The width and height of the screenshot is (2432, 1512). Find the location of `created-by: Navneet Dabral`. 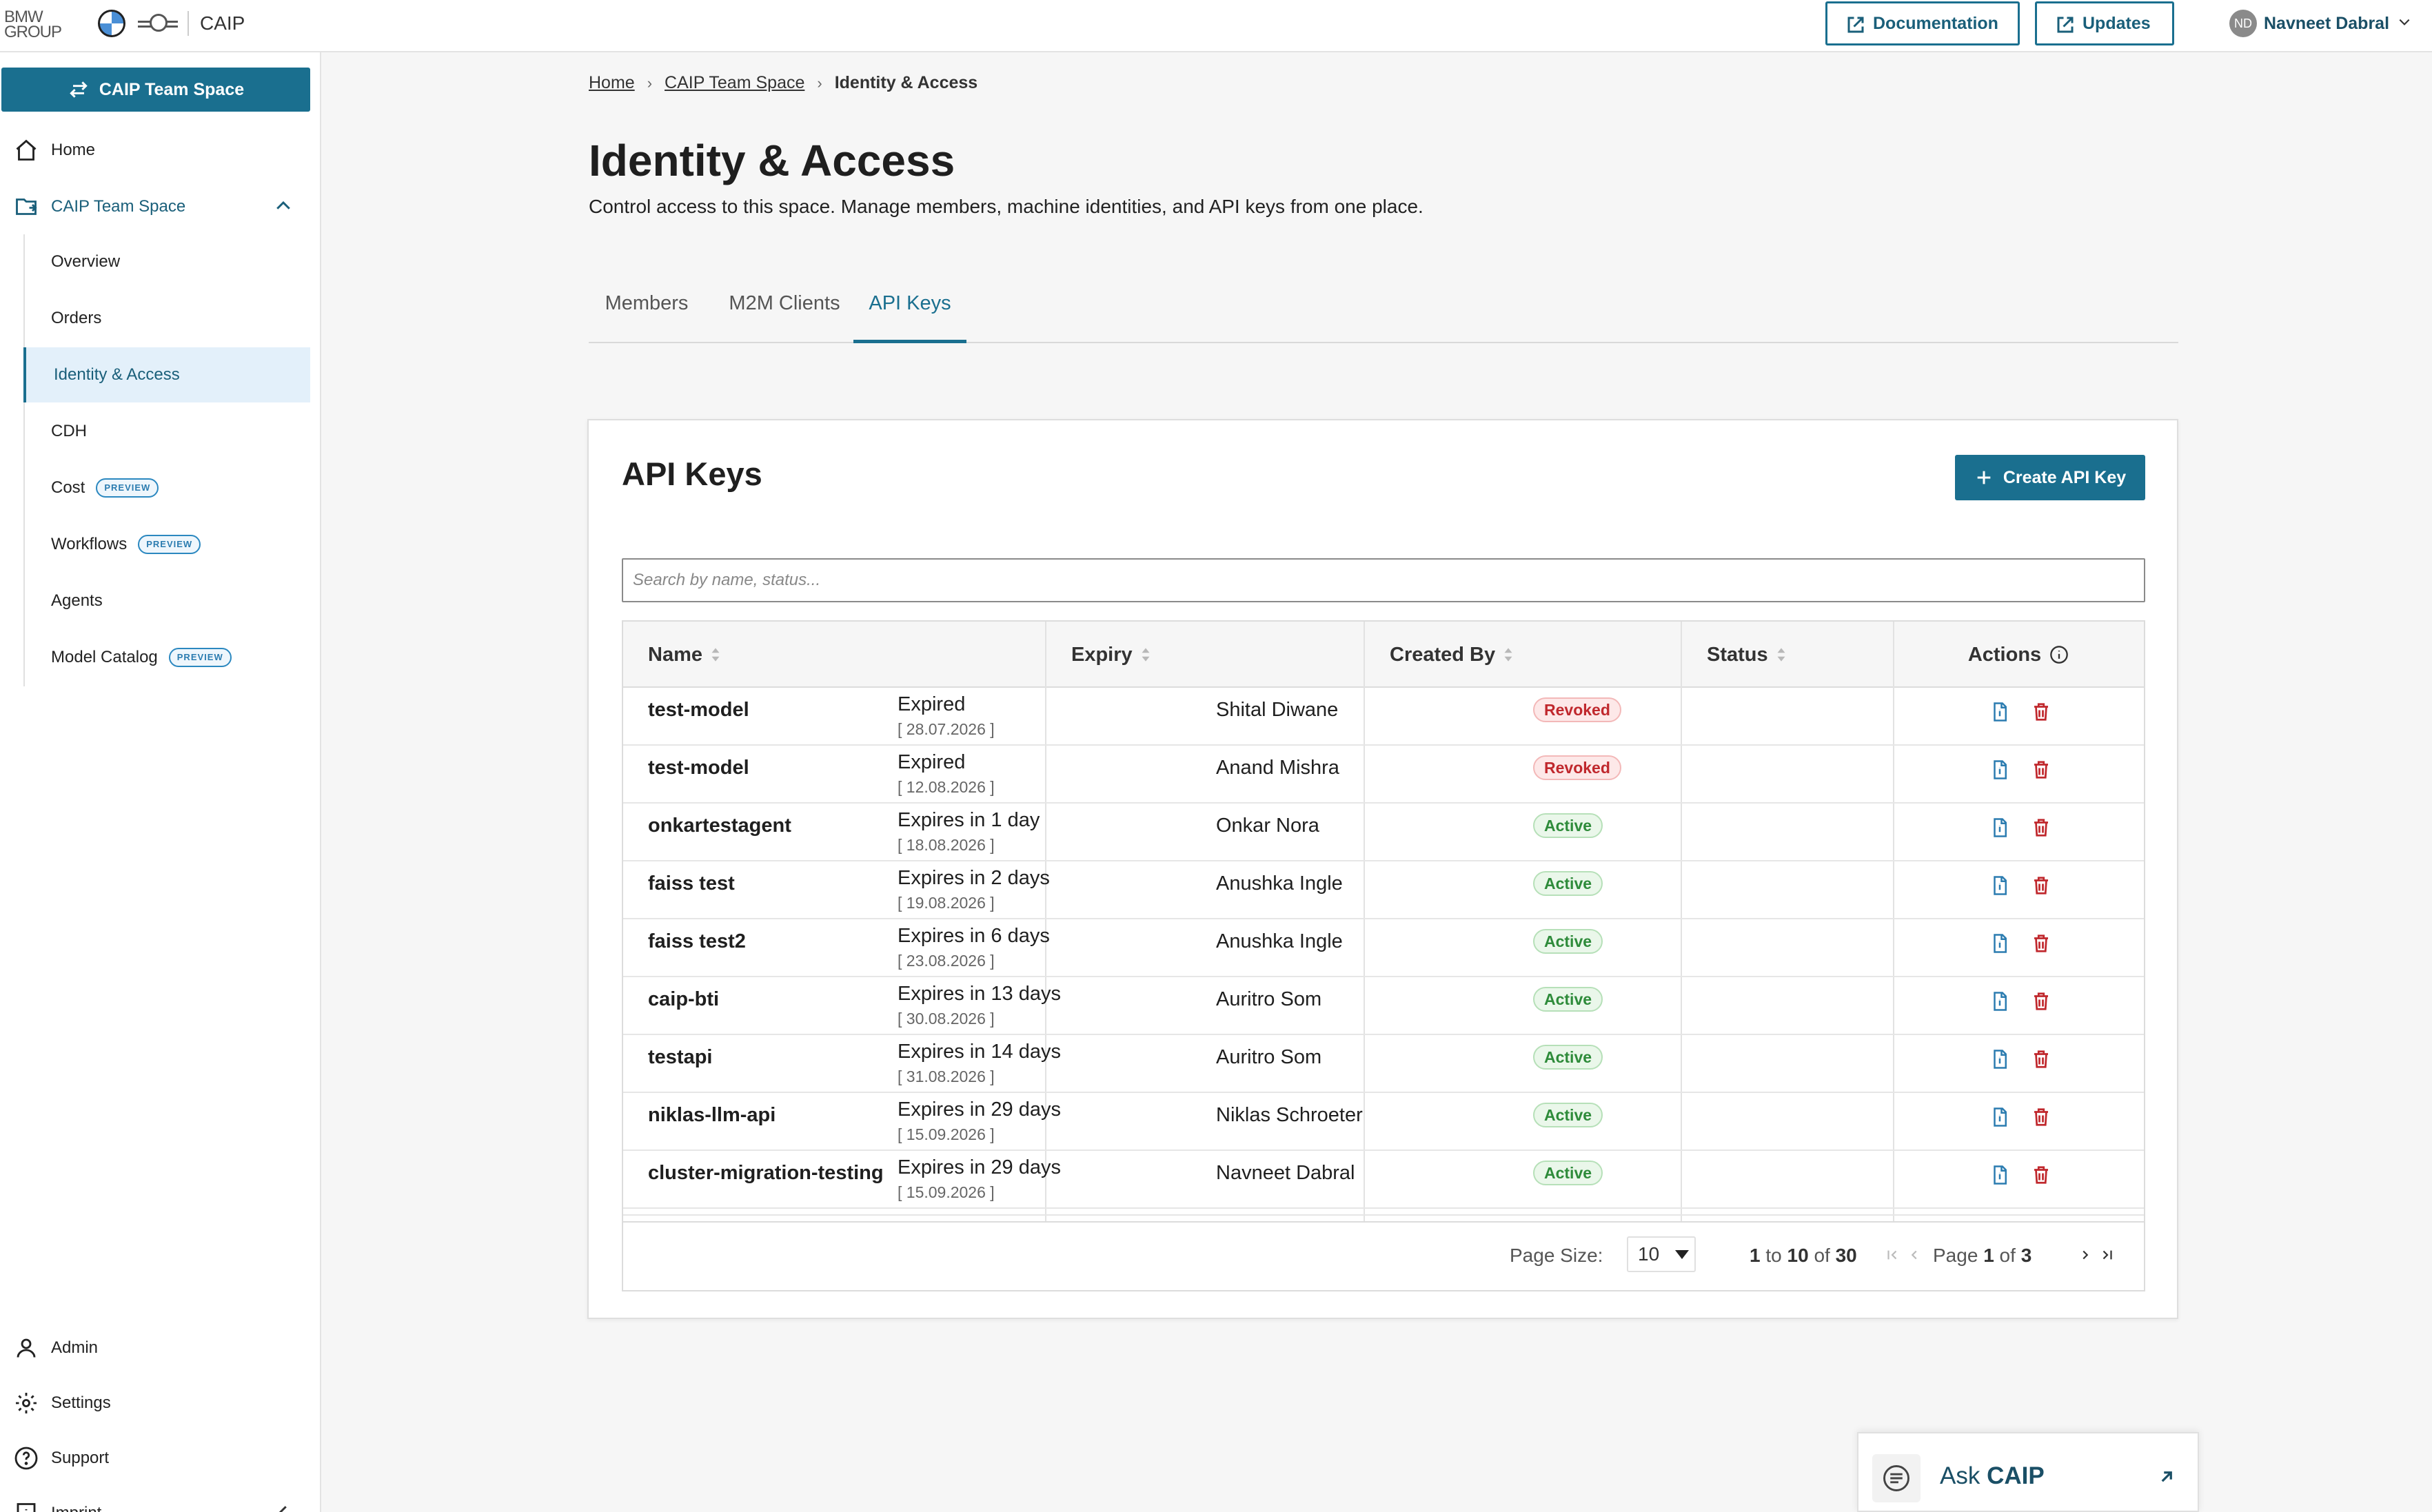

created-by: Navneet Dabral is located at coordinates (1285, 1173).